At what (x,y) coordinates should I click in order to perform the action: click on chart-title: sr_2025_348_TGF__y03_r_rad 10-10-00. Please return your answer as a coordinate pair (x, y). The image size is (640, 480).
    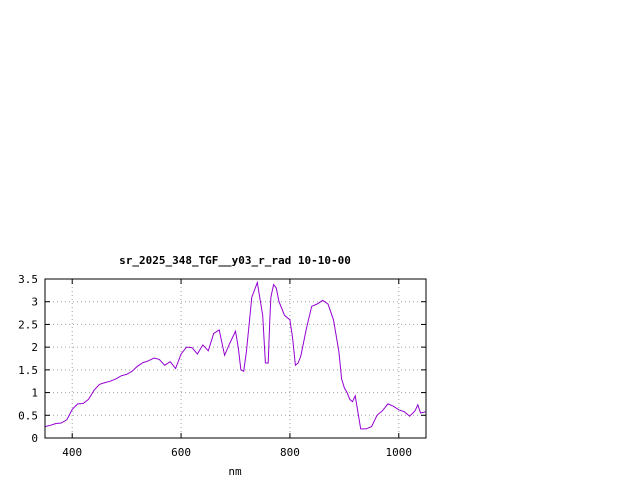
    Looking at the image, I should click on (235, 260).